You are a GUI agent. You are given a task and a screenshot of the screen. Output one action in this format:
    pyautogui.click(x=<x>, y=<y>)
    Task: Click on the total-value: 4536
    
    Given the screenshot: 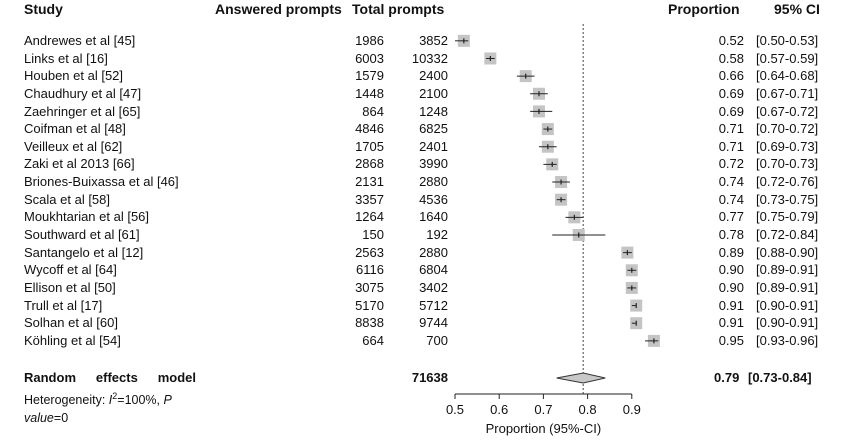 What is the action you would take?
    pyautogui.click(x=433, y=199)
    